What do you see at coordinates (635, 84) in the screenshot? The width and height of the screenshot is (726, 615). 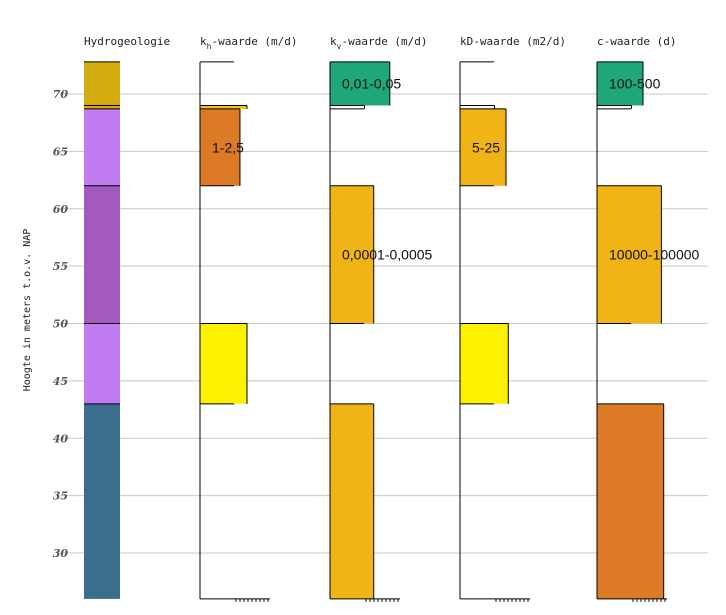 I see `c-data-label-0: 100-500` at bounding box center [635, 84].